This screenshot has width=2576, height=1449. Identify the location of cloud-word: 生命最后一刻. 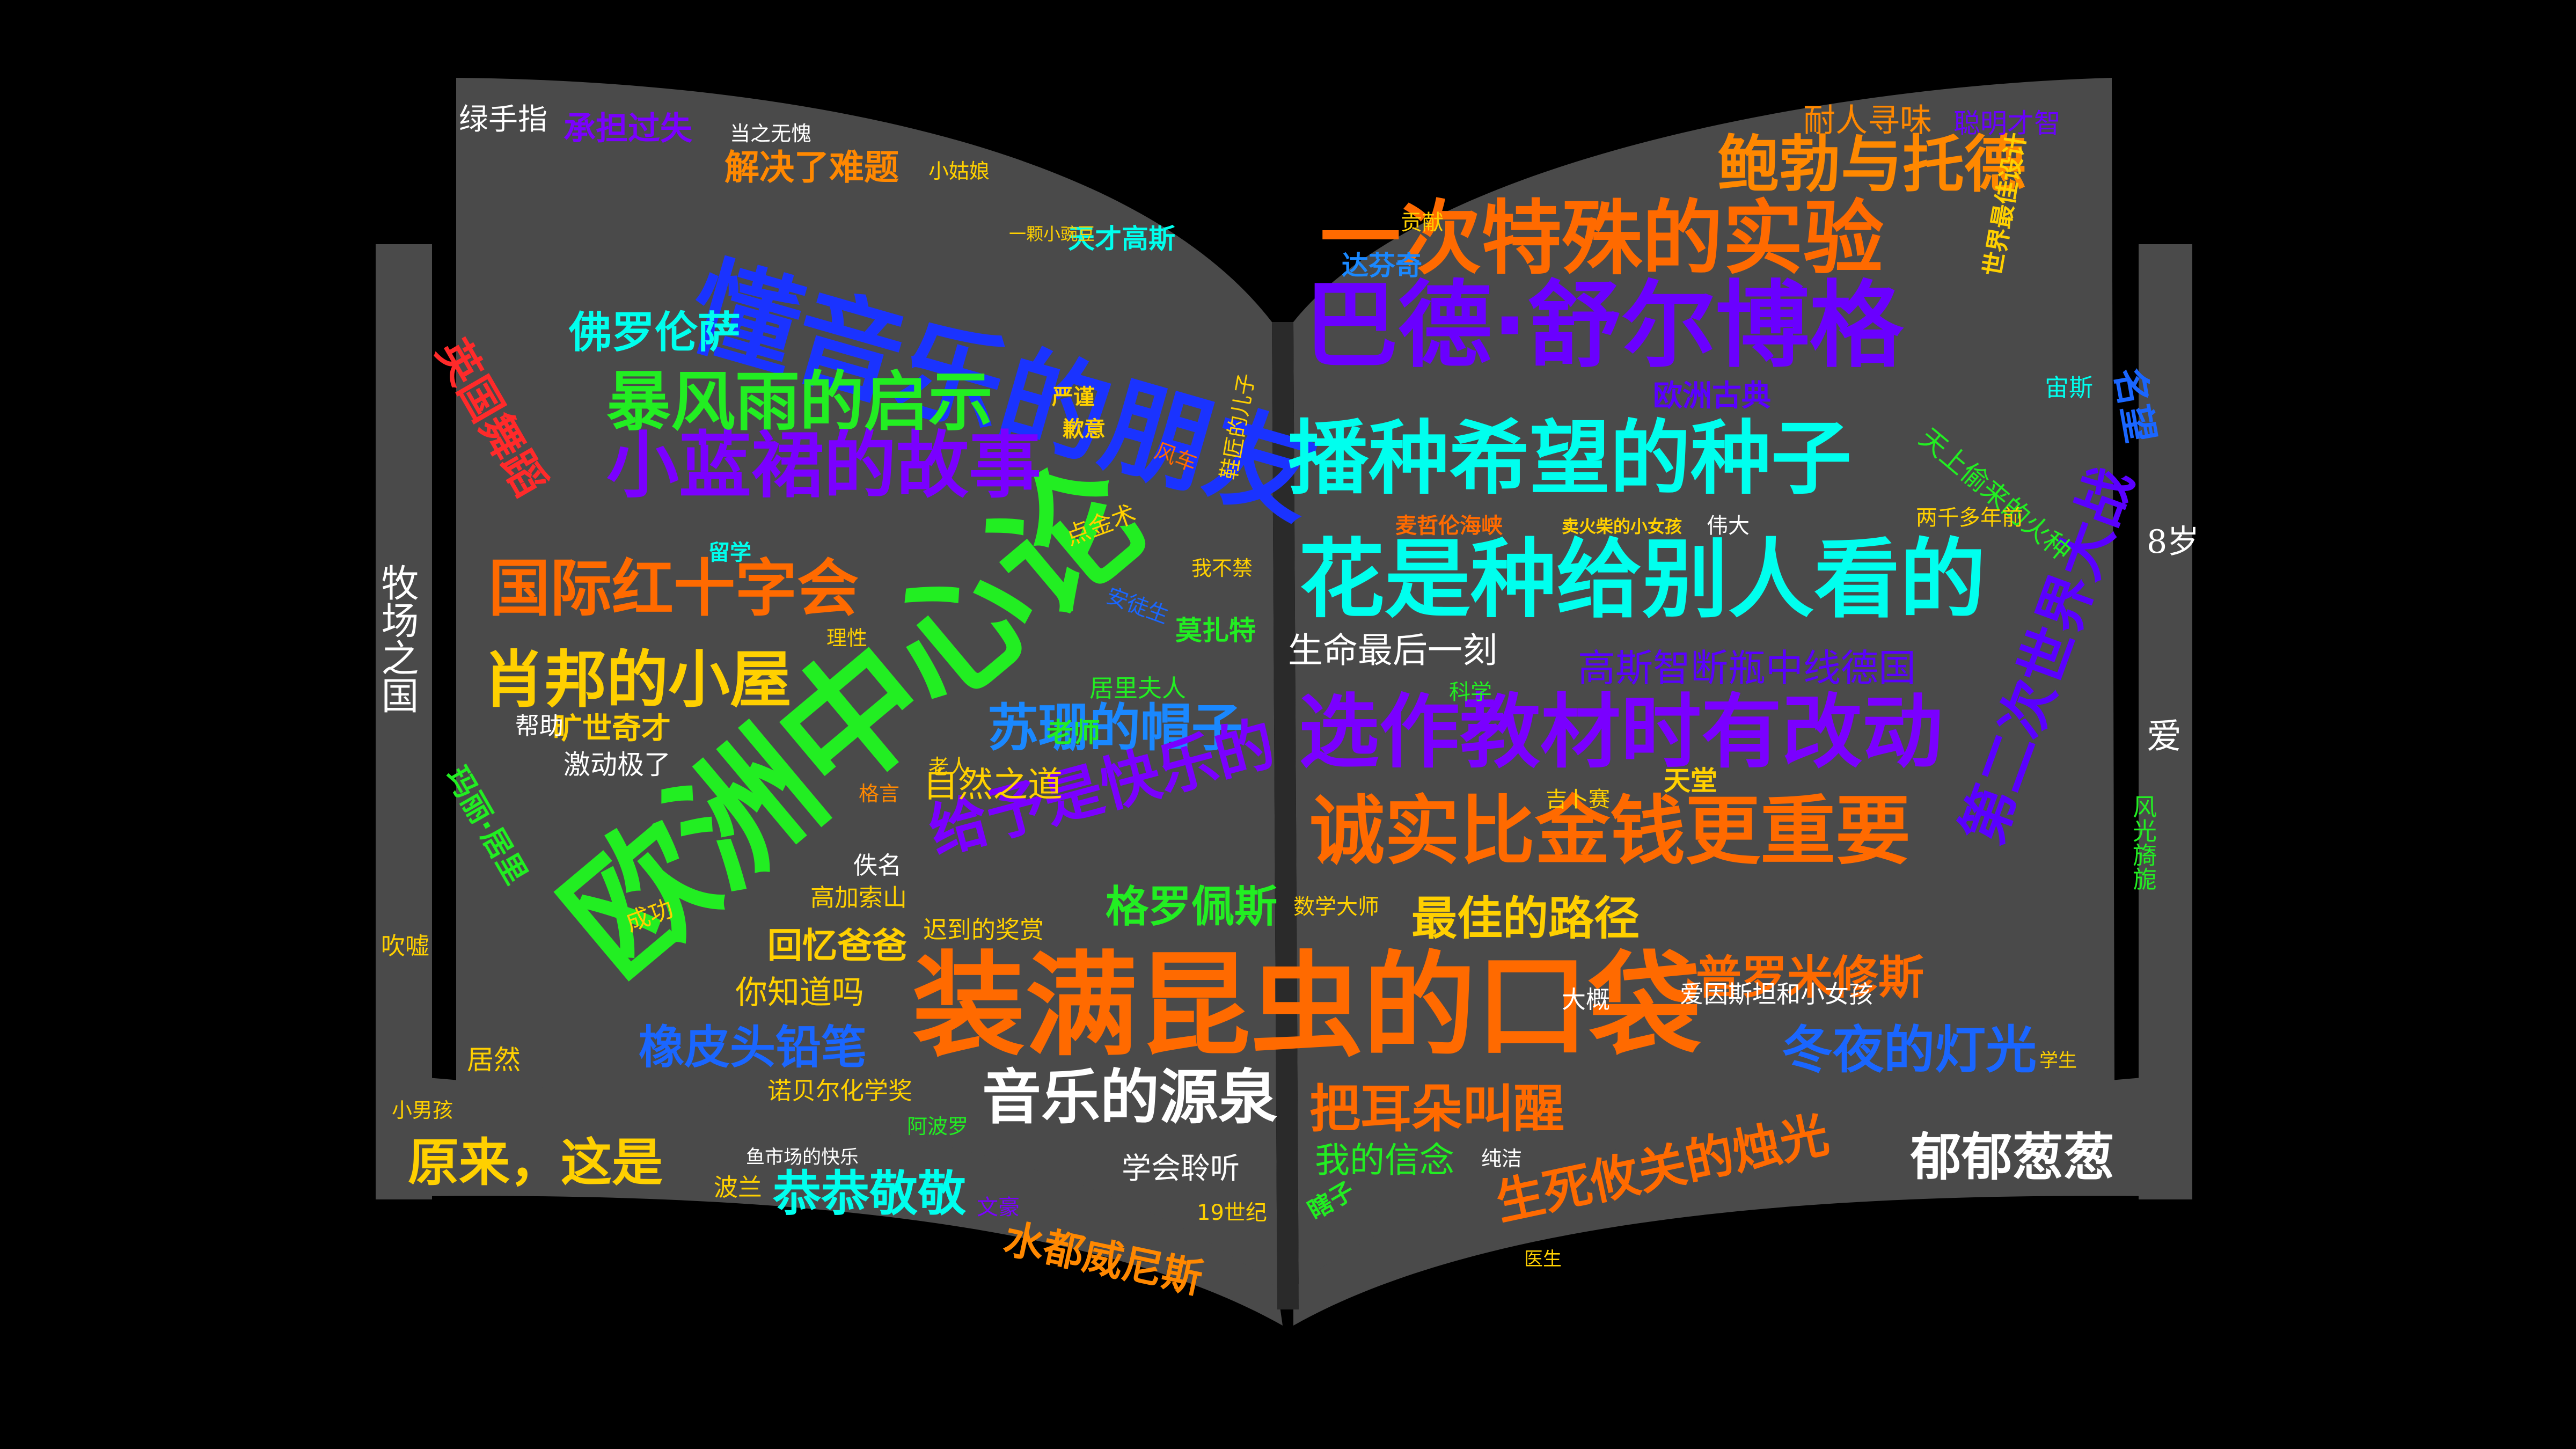
(1393, 651).